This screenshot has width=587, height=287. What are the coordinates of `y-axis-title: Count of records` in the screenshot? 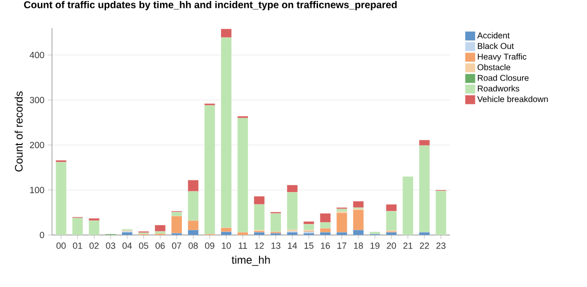 It's located at (18, 131).